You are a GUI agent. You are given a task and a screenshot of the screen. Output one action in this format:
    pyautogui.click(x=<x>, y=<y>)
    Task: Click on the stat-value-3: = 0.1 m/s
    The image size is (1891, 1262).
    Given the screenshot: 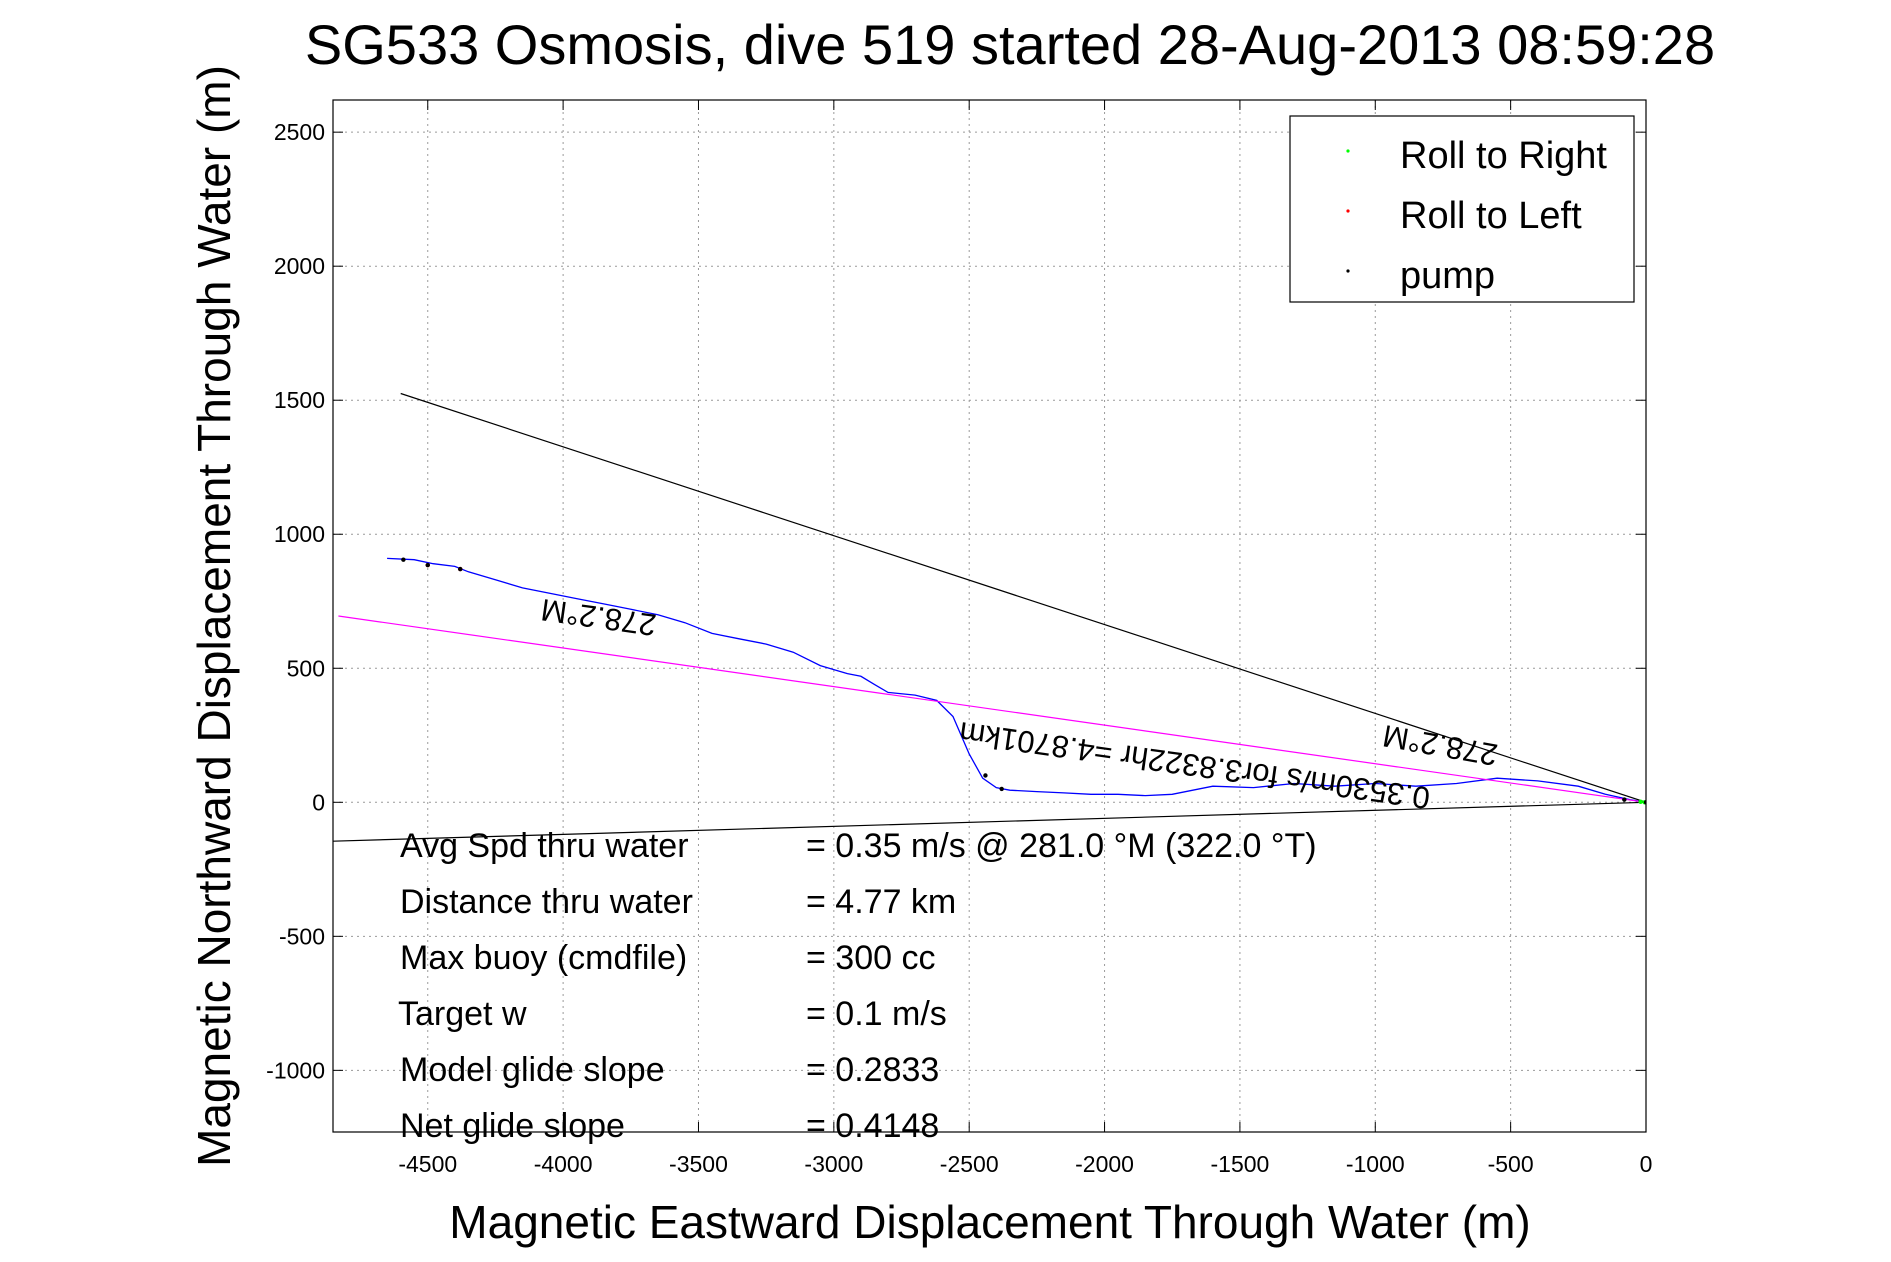 What is the action you would take?
    pyautogui.click(x=876, y=1014)
    